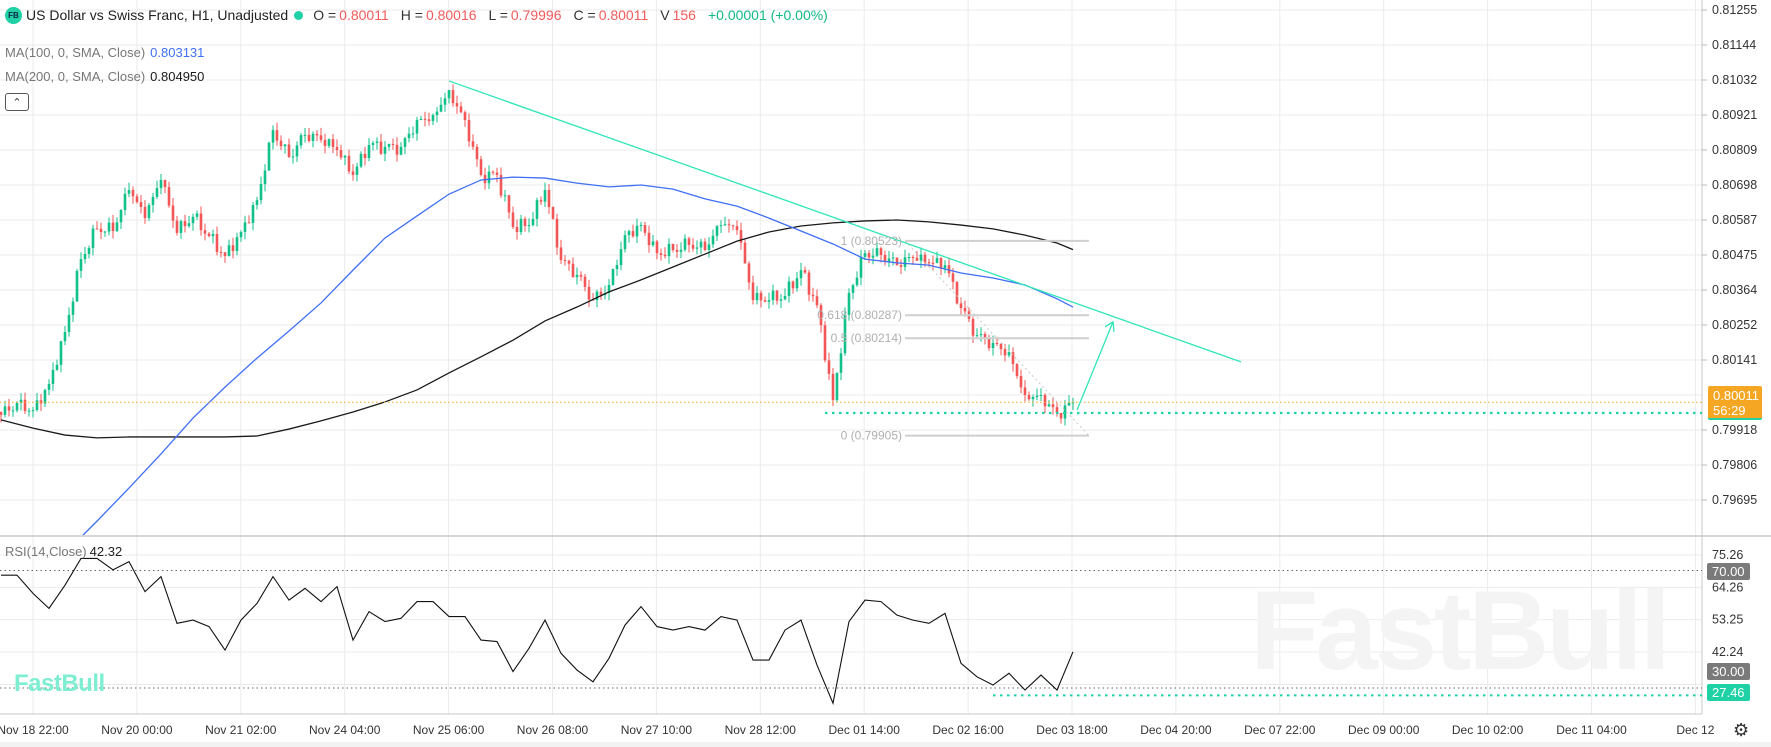 This screenshot has height=747, width=1771. What do you see at coordinates (451, 15) in the screenshot?
I see `high-value: 0.80016` at bounding box center [451, 15].